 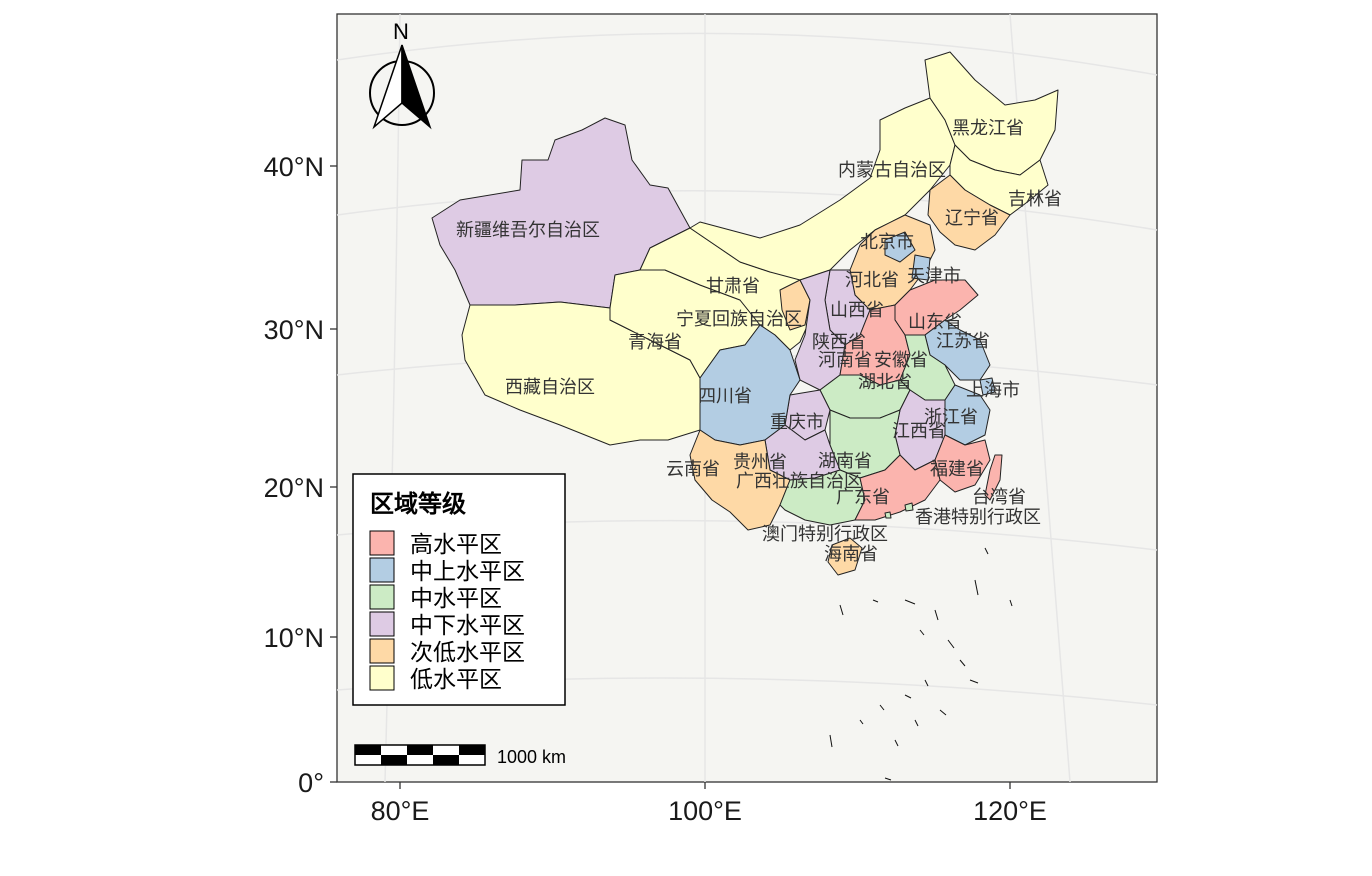 I want to click on label-shandong: 山东省, so click(x=935, y=322).